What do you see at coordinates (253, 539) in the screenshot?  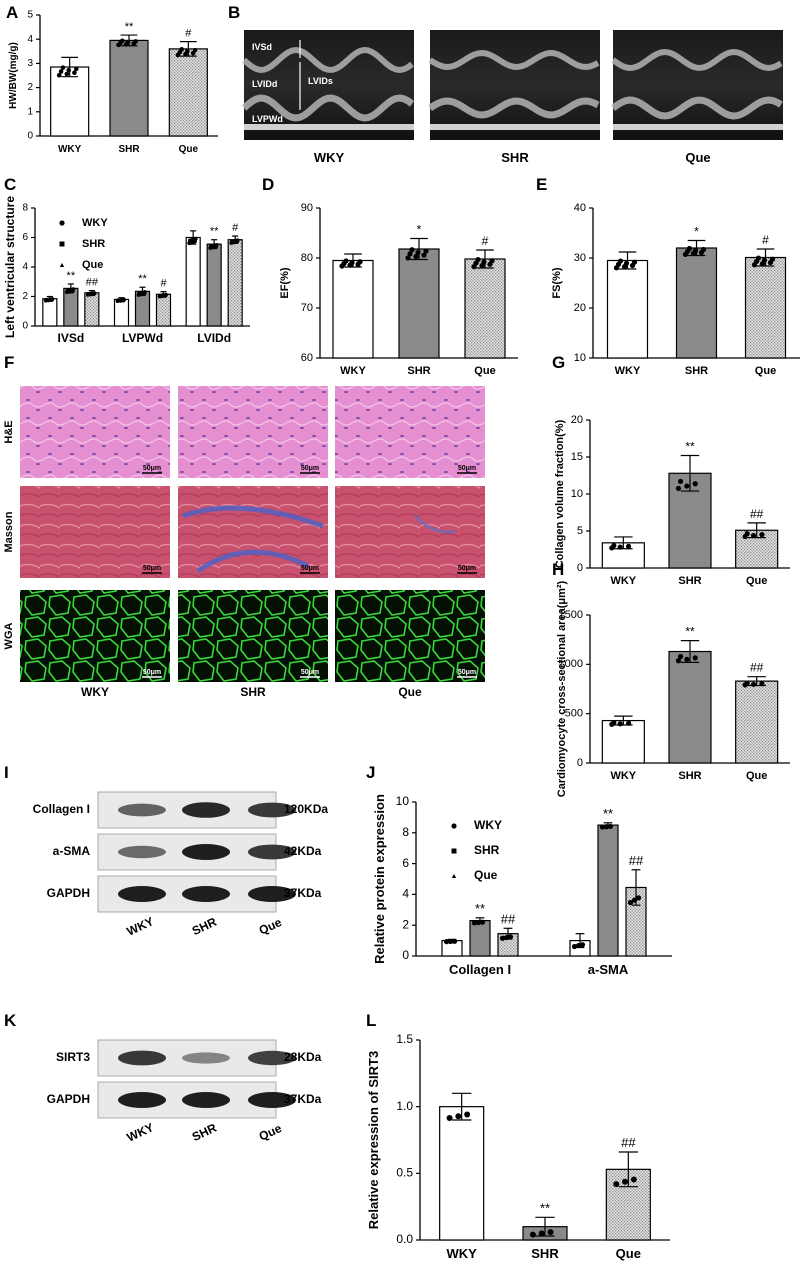 I see `fibrosis-region` at bounding box center [253, 539].